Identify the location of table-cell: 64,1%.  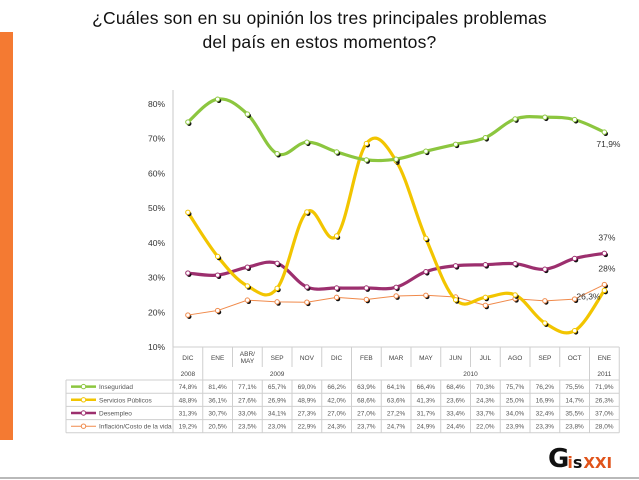
(396, 387).